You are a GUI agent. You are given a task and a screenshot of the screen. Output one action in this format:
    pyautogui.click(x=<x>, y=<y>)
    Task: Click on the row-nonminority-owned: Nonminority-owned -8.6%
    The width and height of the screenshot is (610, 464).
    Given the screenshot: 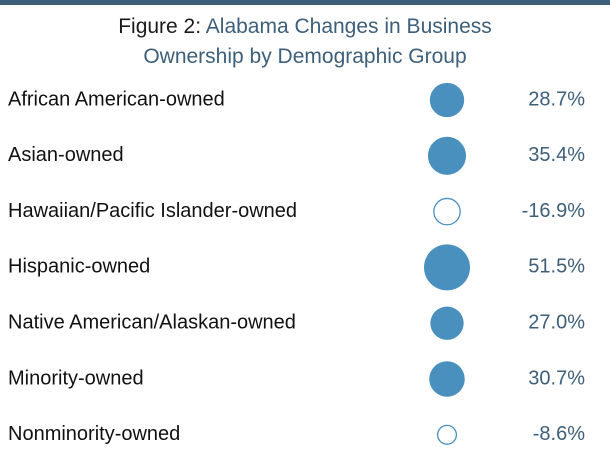 What is the action you would take?
    pyautogui.click(x=296, y=434)
    